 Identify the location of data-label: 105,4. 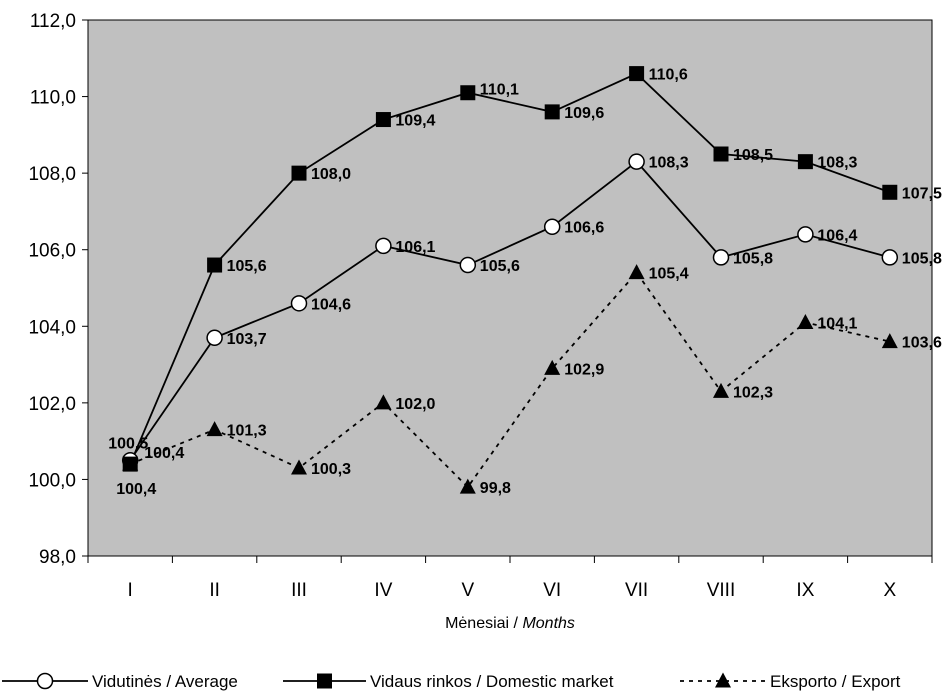
(669, 274).